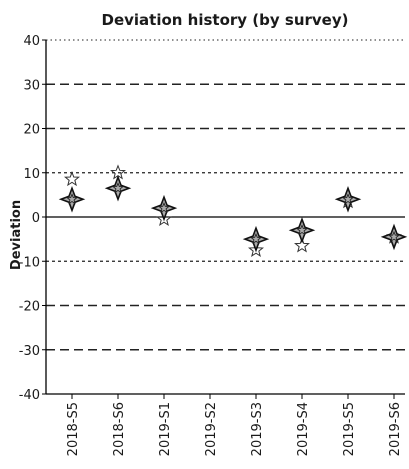 The image size is (409, 469). Describe the element at coordinates (119, 429) in the screenshot. I see `x-tick-label: 2018-S6` at that location.